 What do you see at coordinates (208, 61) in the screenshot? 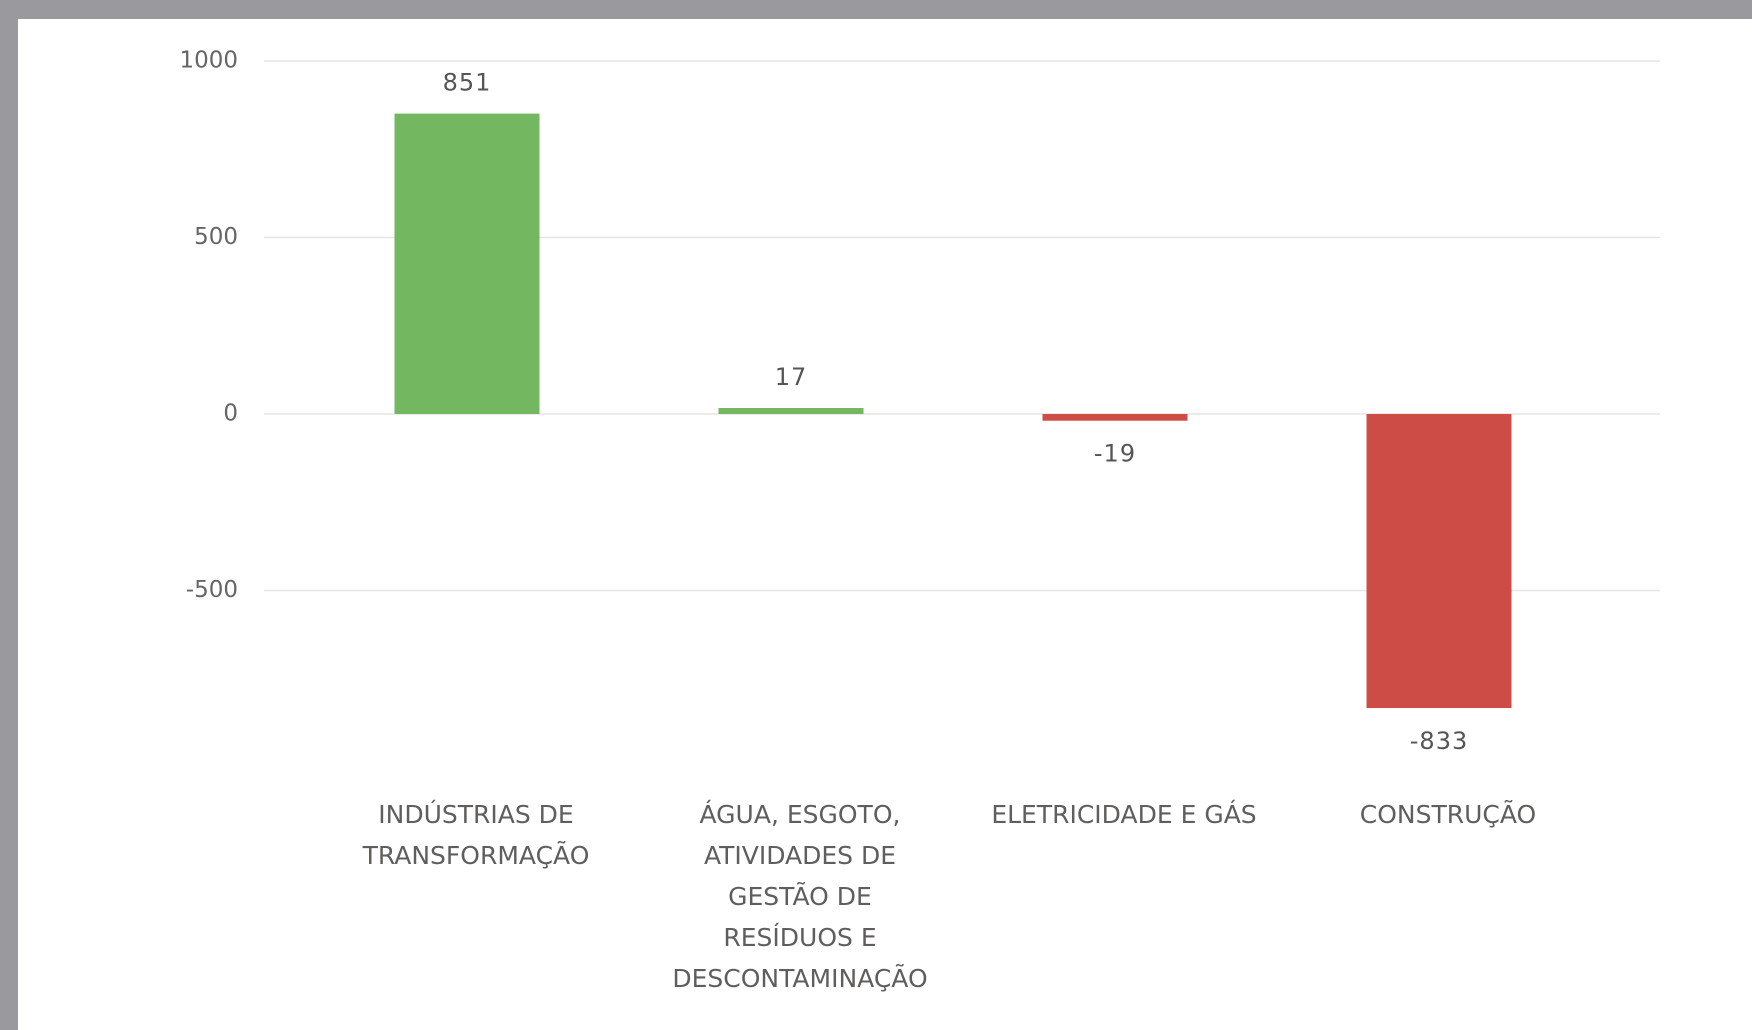
I see `y-tick-label: 1000` at bounding box center [208, 61].